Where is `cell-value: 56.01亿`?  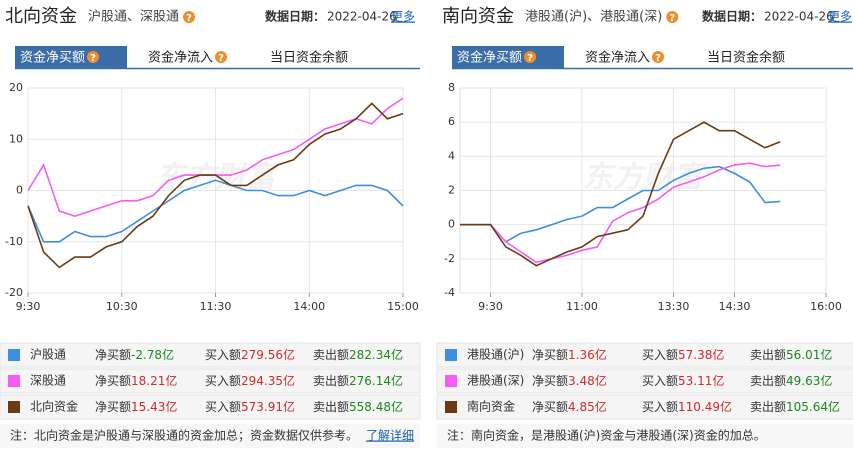 cell-value: 56.01亿 is located at coordinates (809, 354).